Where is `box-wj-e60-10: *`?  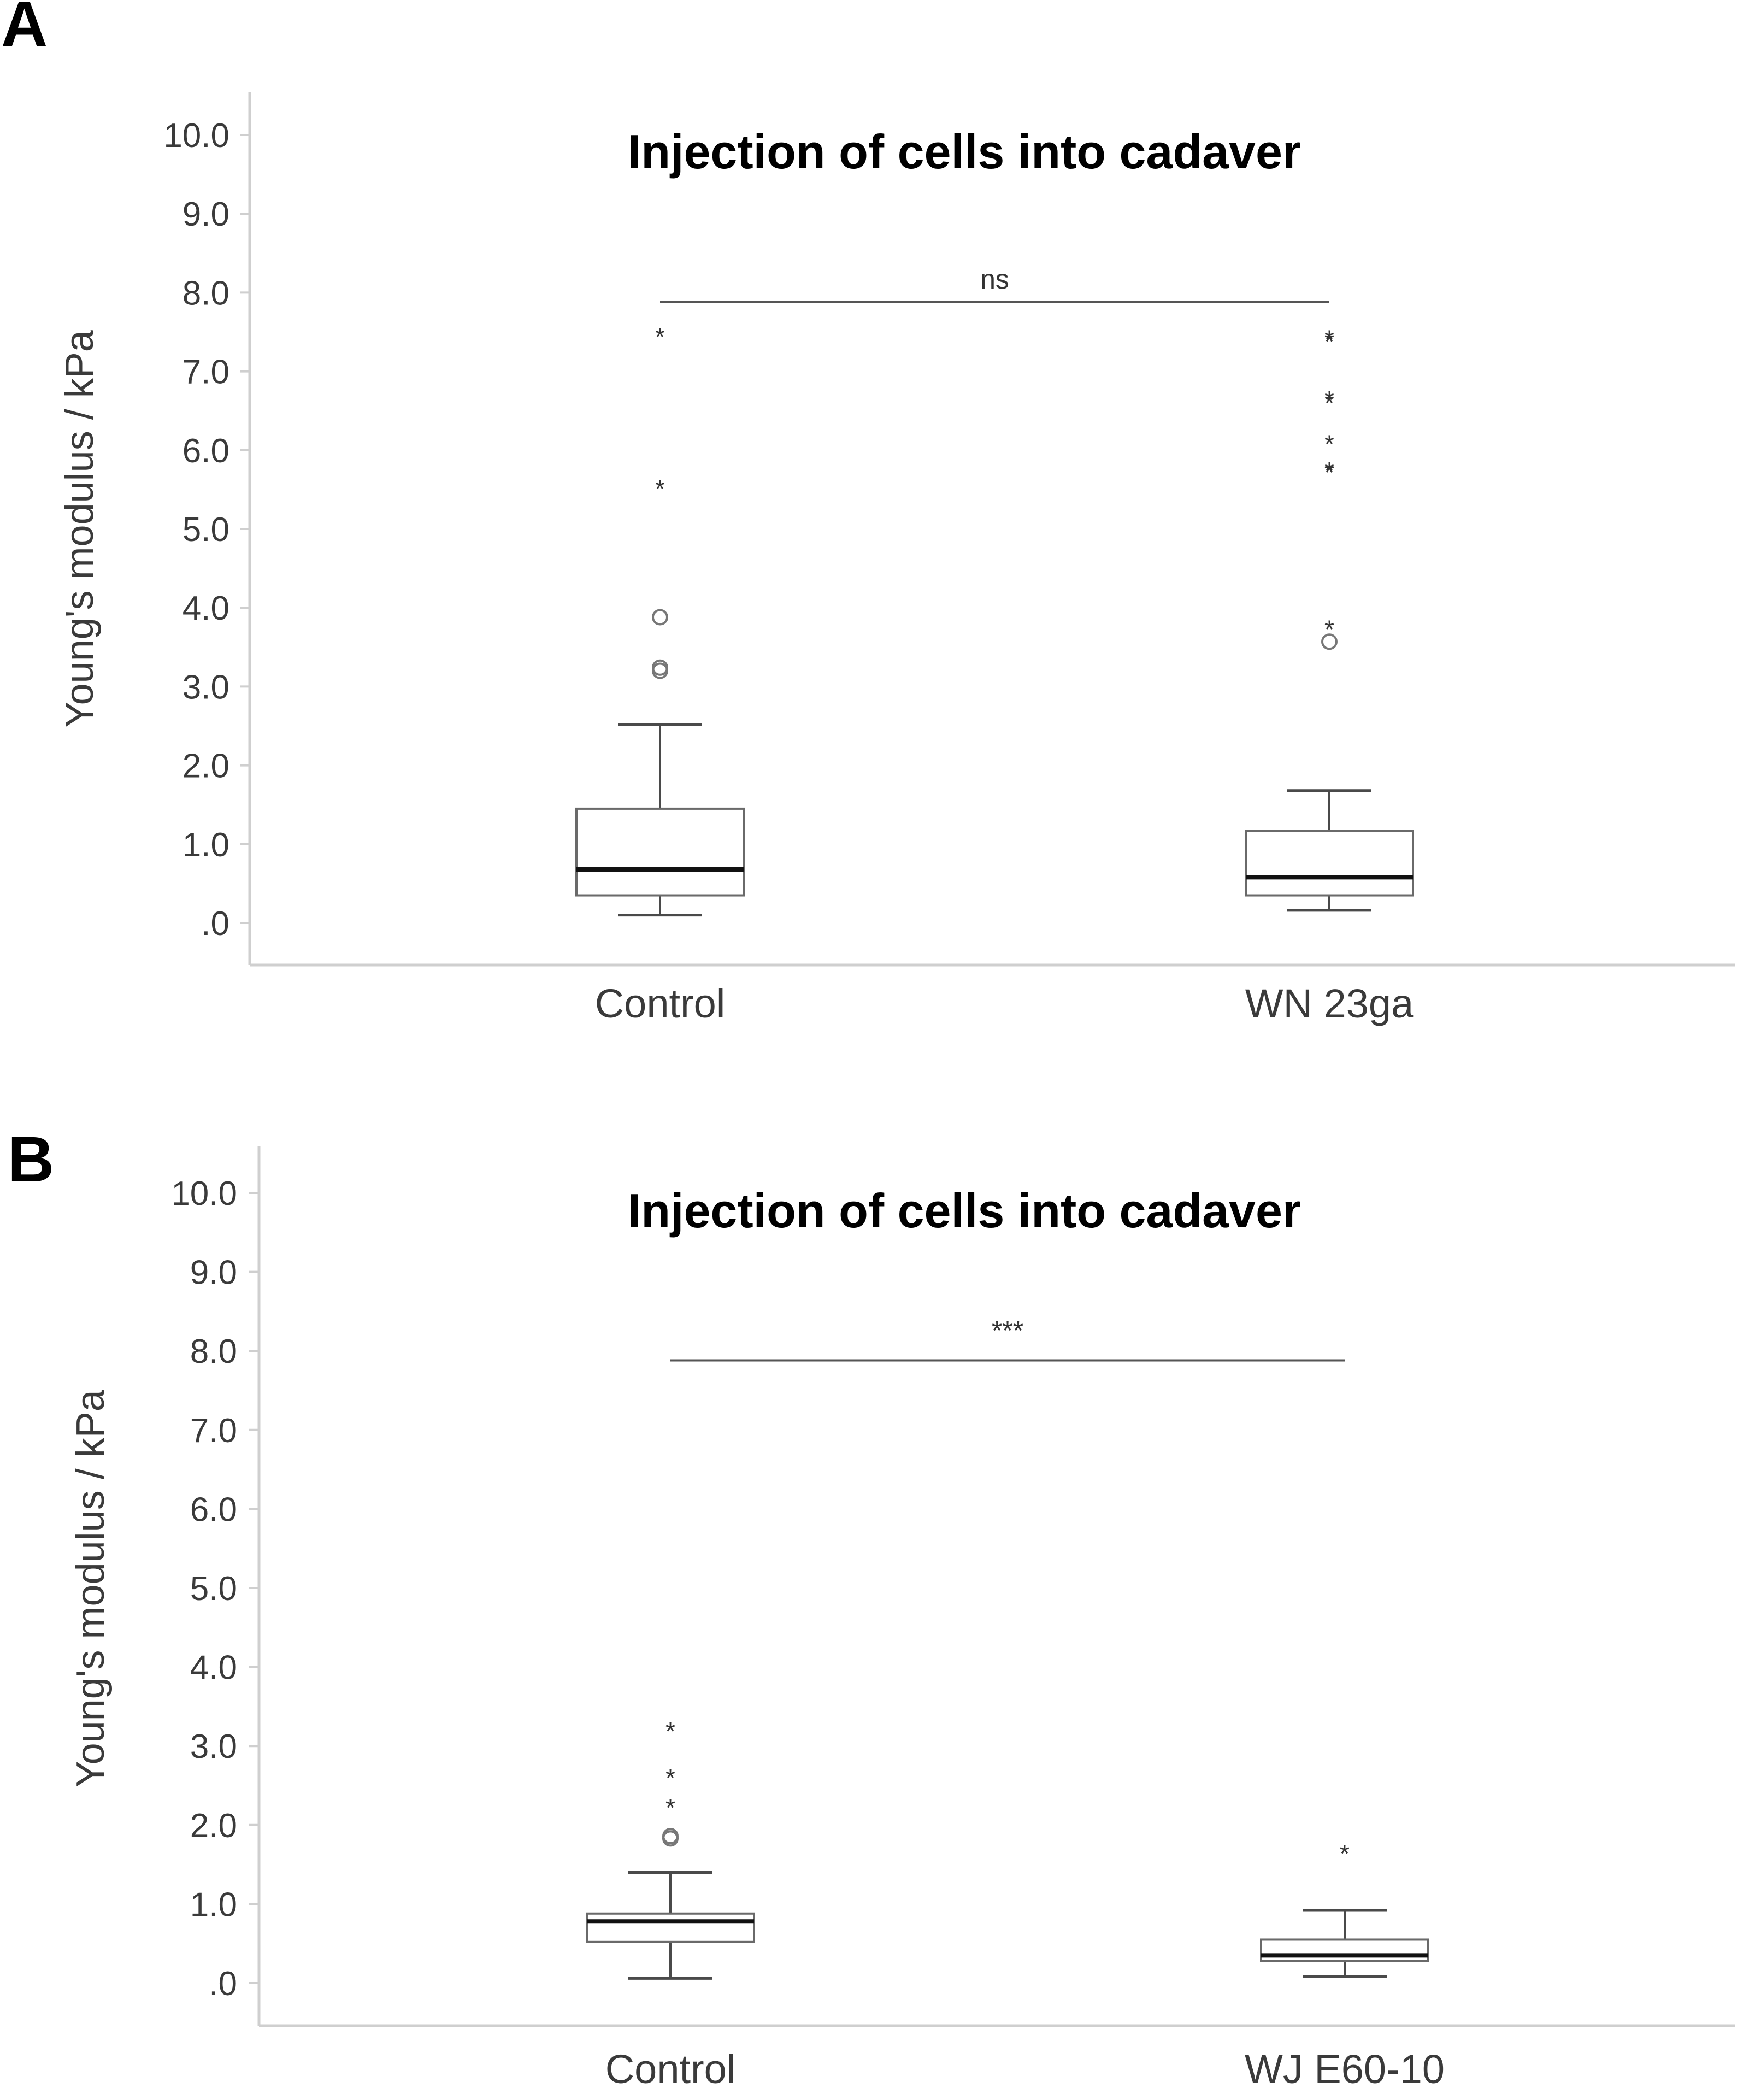
box-wj-e60-10: * is located at coordinates (1344, 1909).